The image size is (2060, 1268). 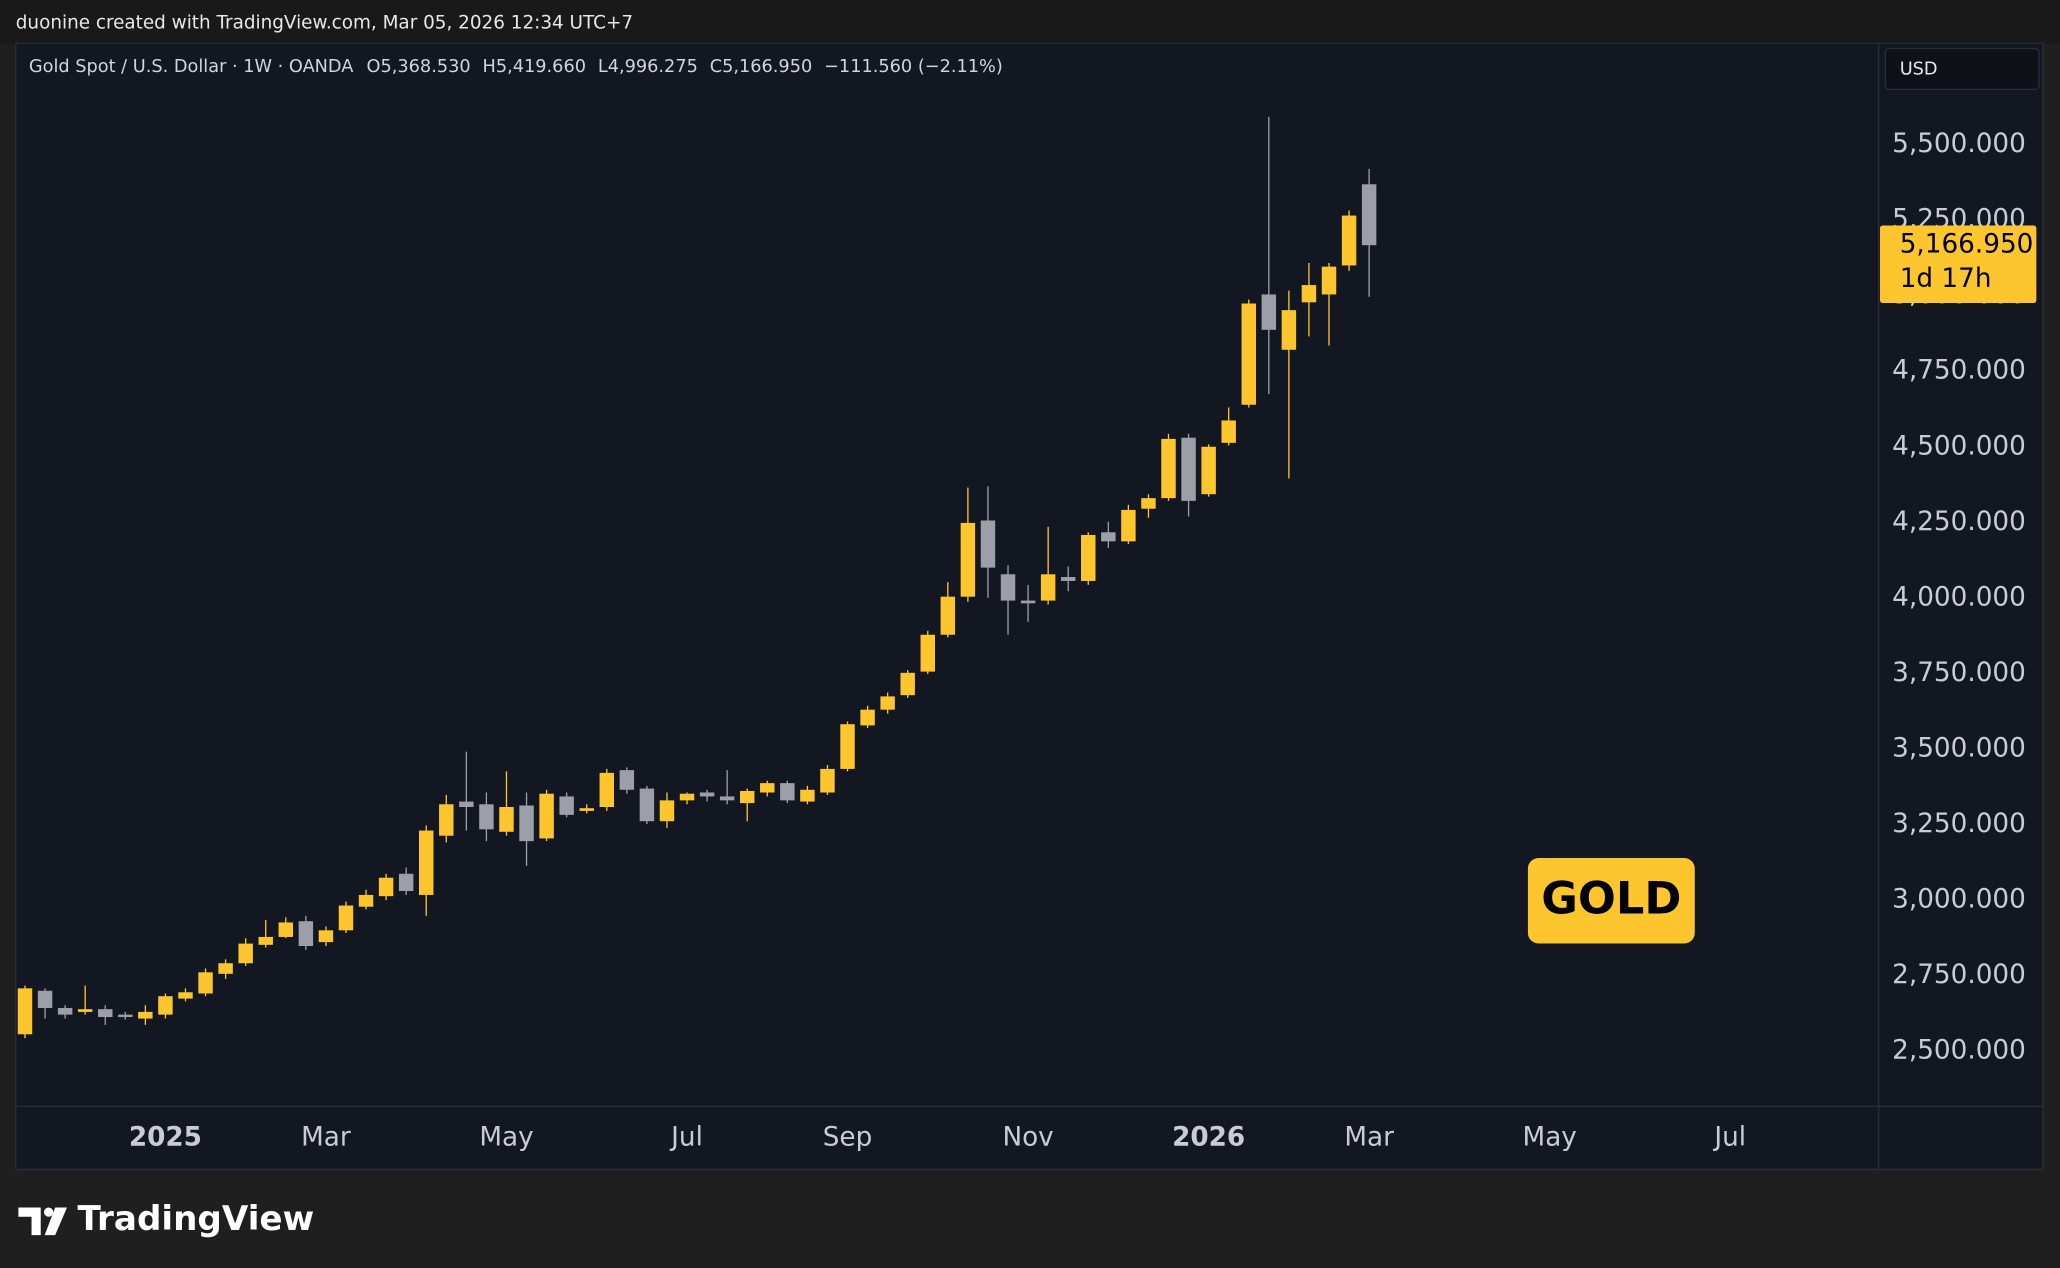 I want to click on y-tick-label: 5,500.000, so click(x=1959, y=144).